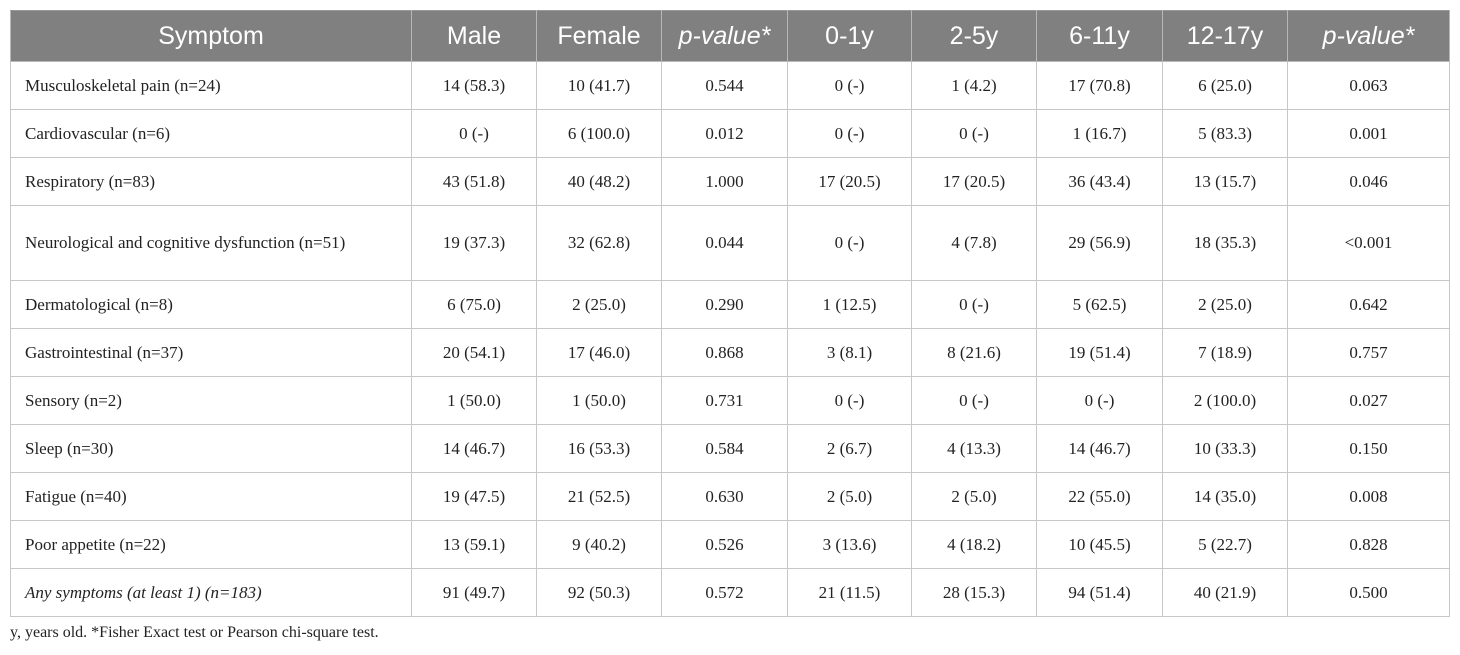  I want to click on age-12-17-cell: 6 (25.0), so click(1225, 85).